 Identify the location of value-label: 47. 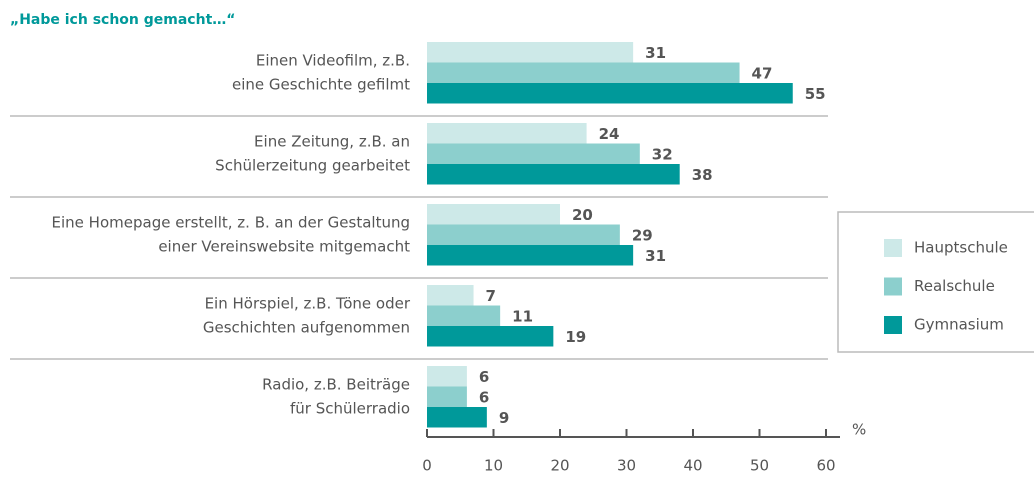
(762, 73).